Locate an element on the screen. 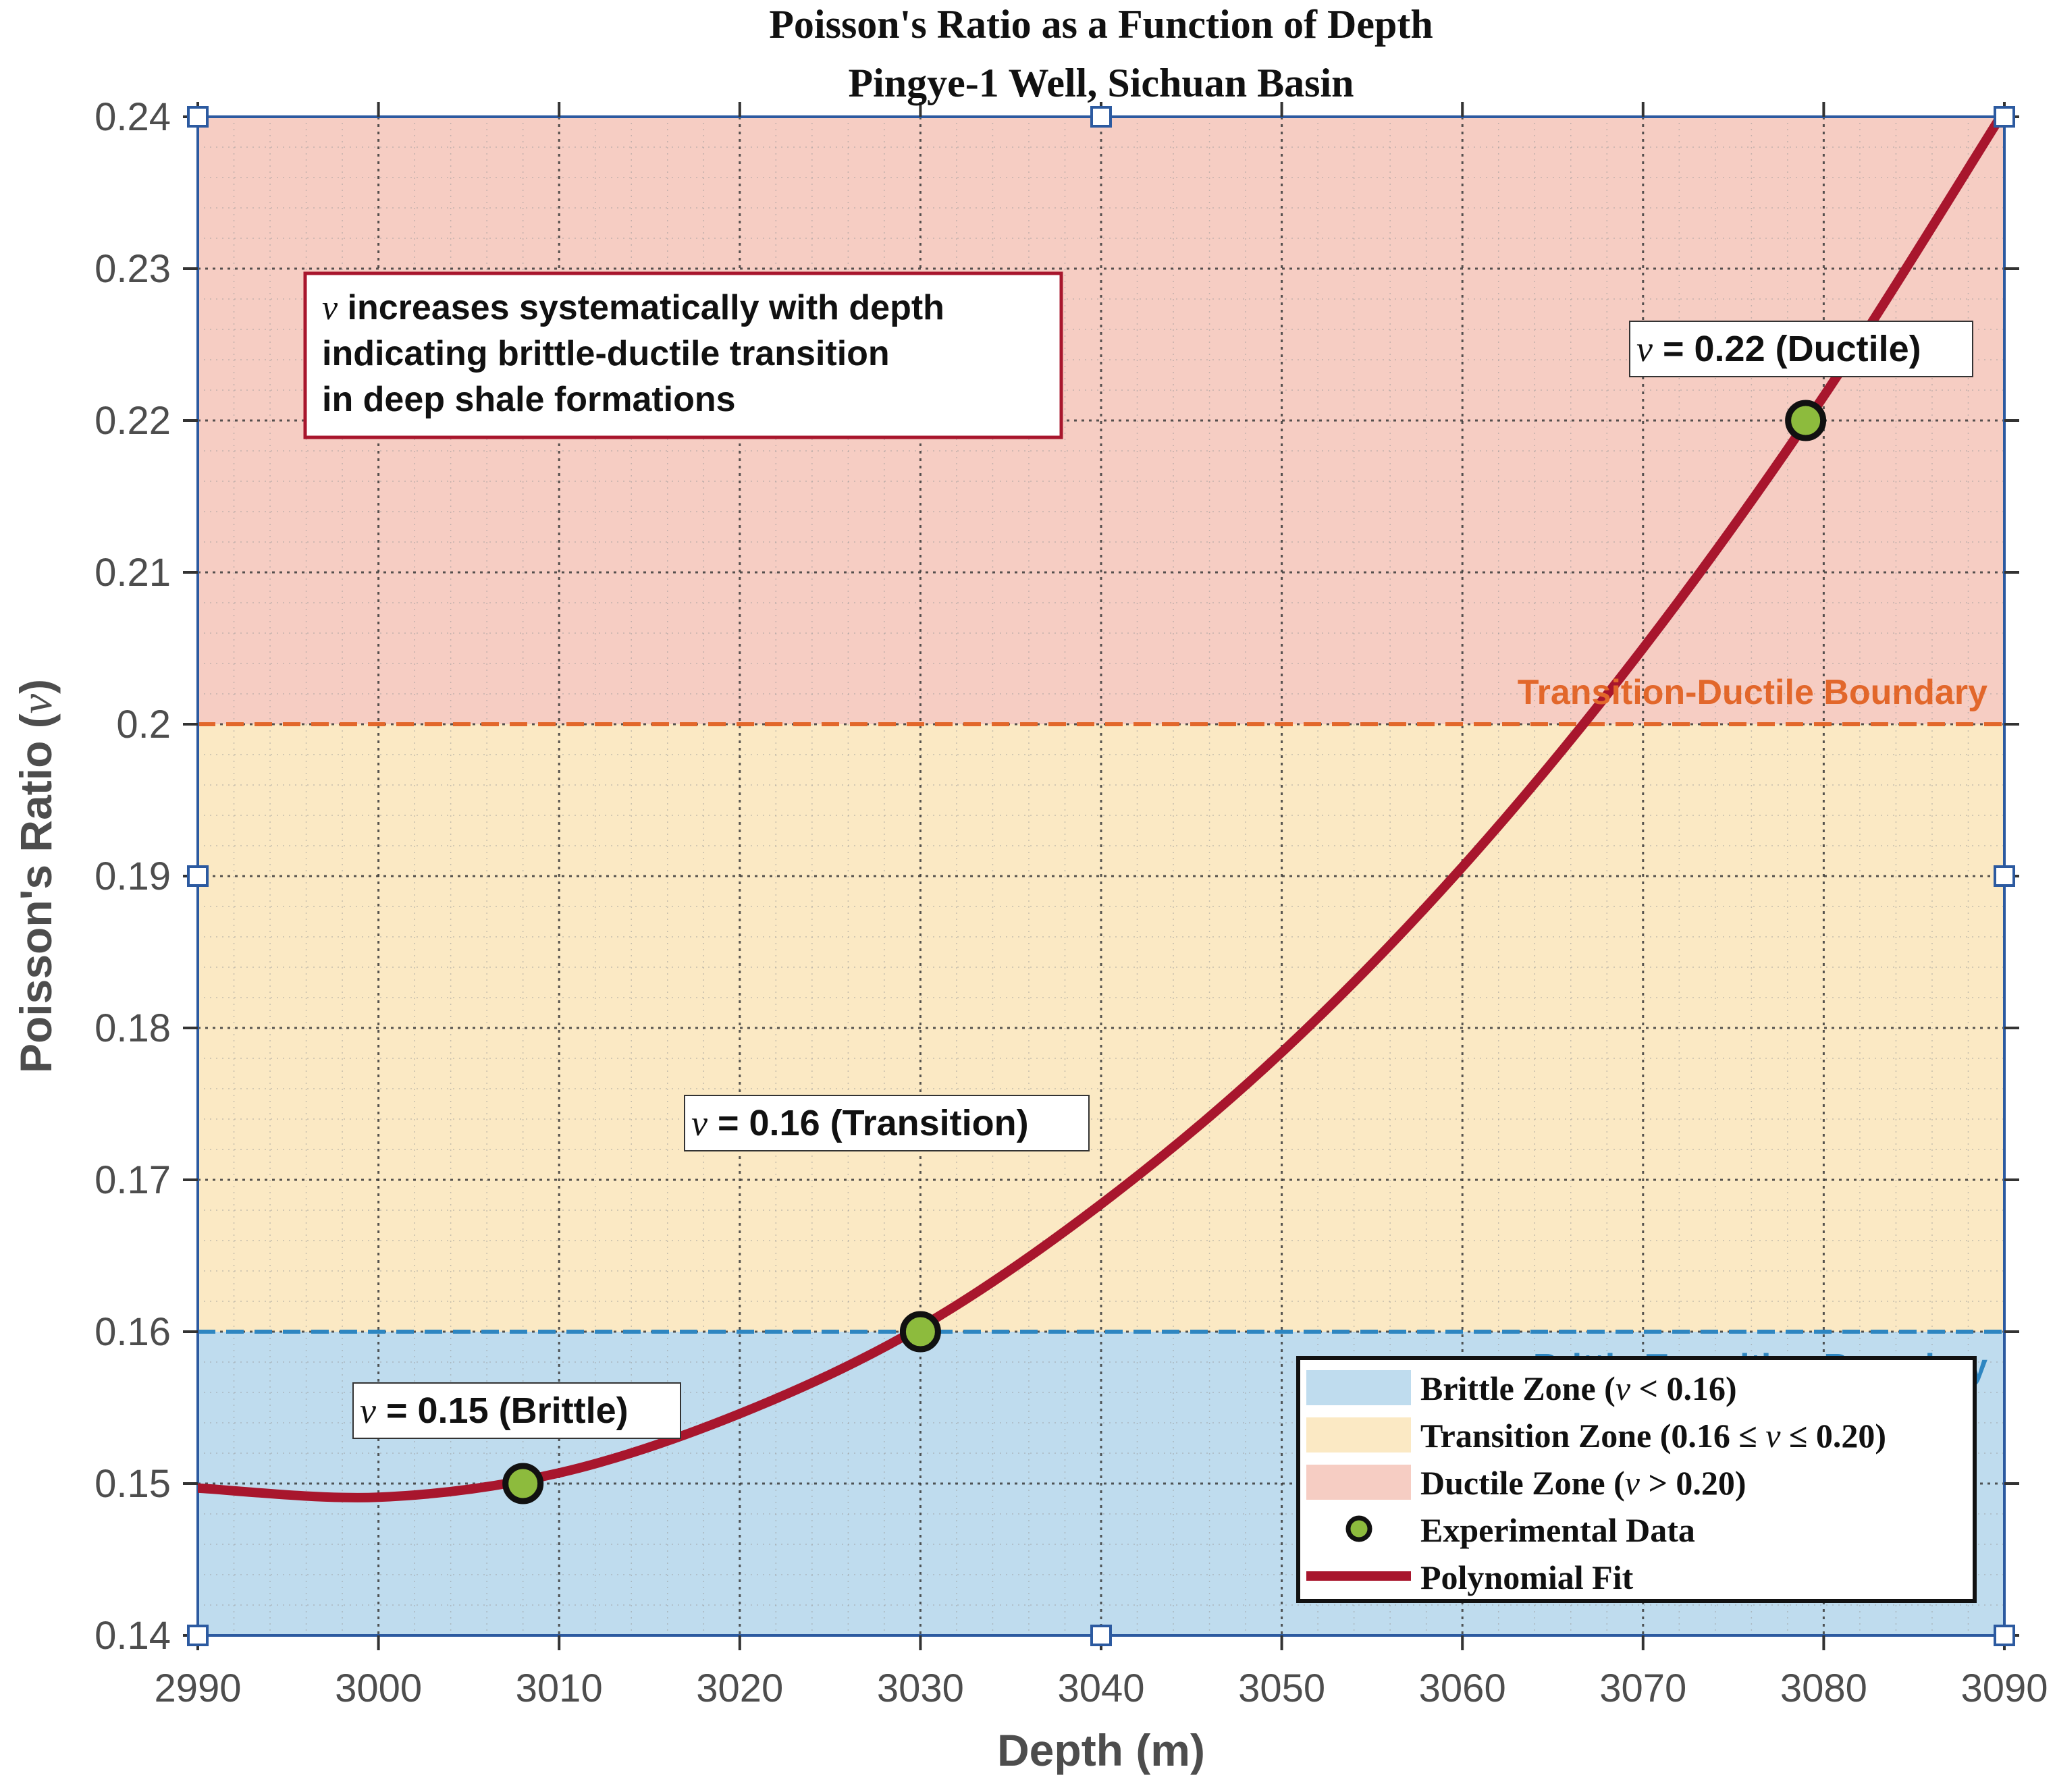 The height and width of the screenshot is (1792, 2055). y-axis-label: Poisson's Ratio (ν) is located at coordinates (36, 876).